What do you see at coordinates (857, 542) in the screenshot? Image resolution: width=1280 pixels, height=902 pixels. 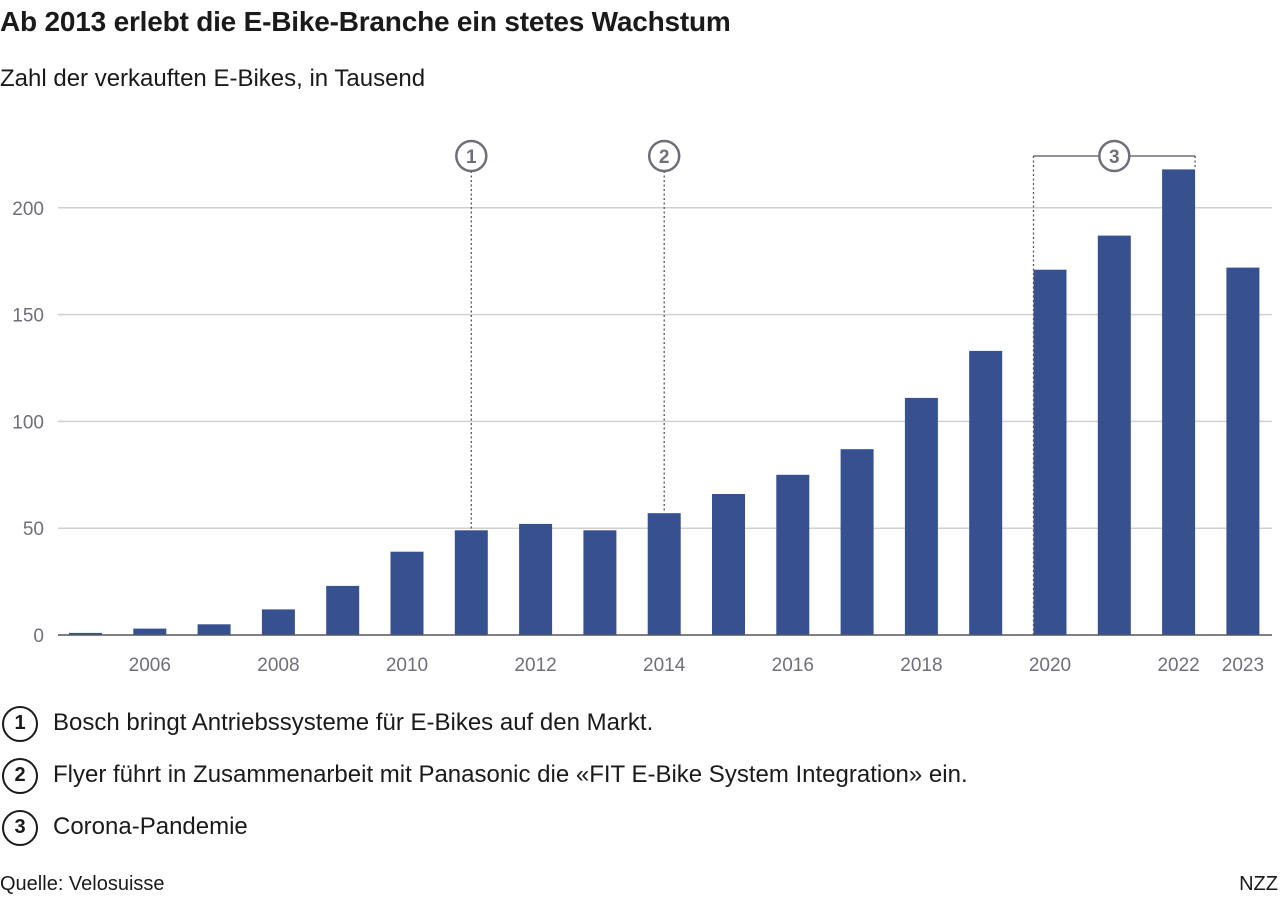 I see `bar-2017` at bounding box center [857, 542].